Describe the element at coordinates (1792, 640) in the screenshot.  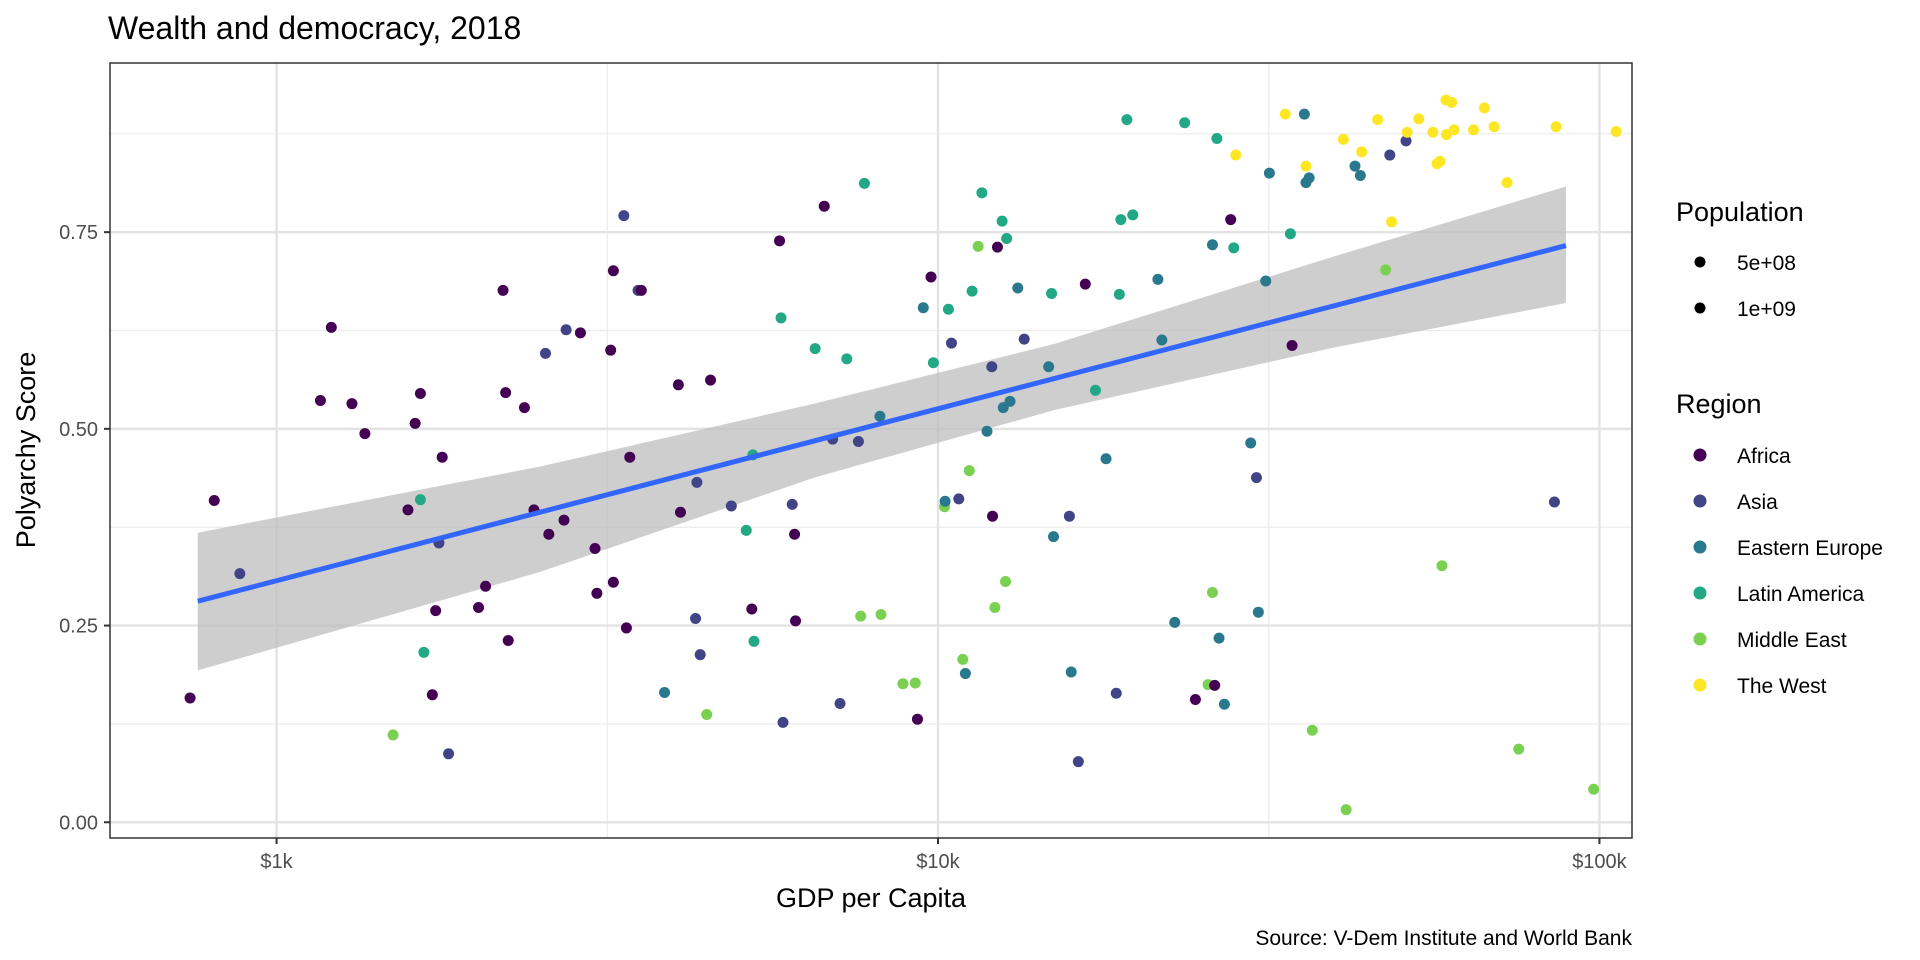
I see `region-legend-label: Middle East` at that location.